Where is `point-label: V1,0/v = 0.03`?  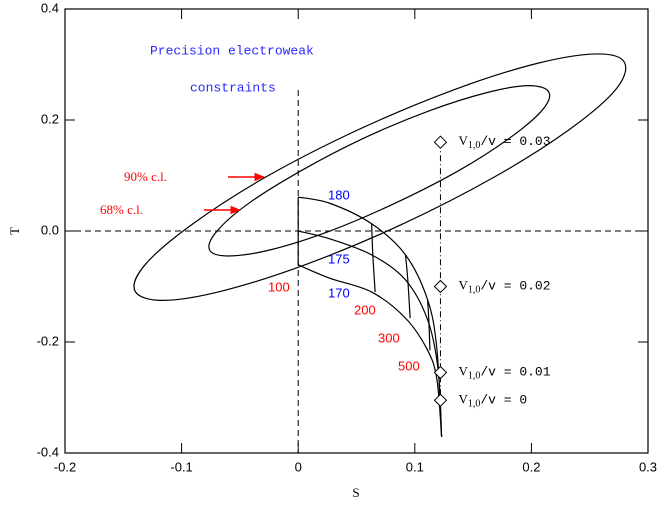
point-label: V1,0/v = 0.03 is located at coordinates (504, 142).